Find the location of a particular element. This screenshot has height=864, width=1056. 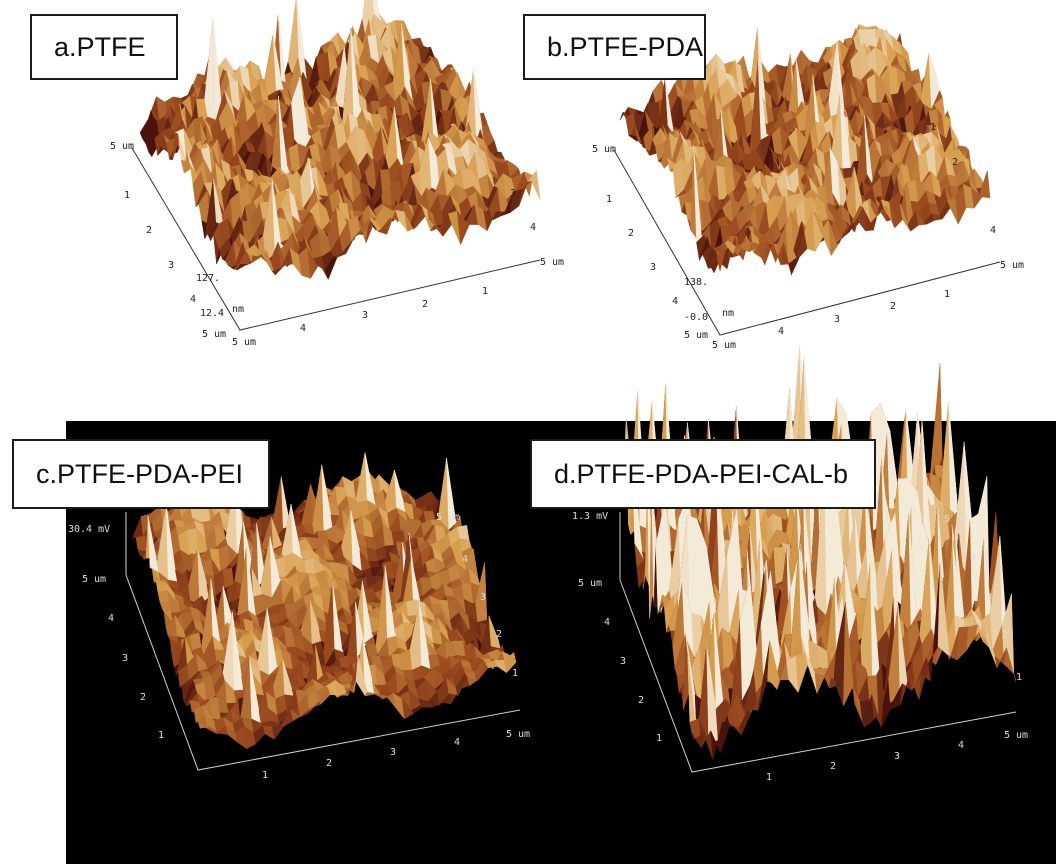

left-tick-d-0: 5 um is located at coordinates (590, 583).